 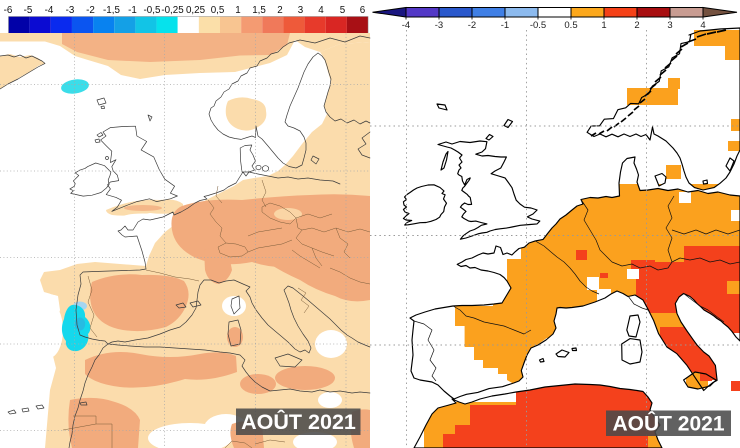 What do you see at coordinates (218, 10) in the screenshot?
I see `svg-text: 0,5` at bounding box center [218, 10].